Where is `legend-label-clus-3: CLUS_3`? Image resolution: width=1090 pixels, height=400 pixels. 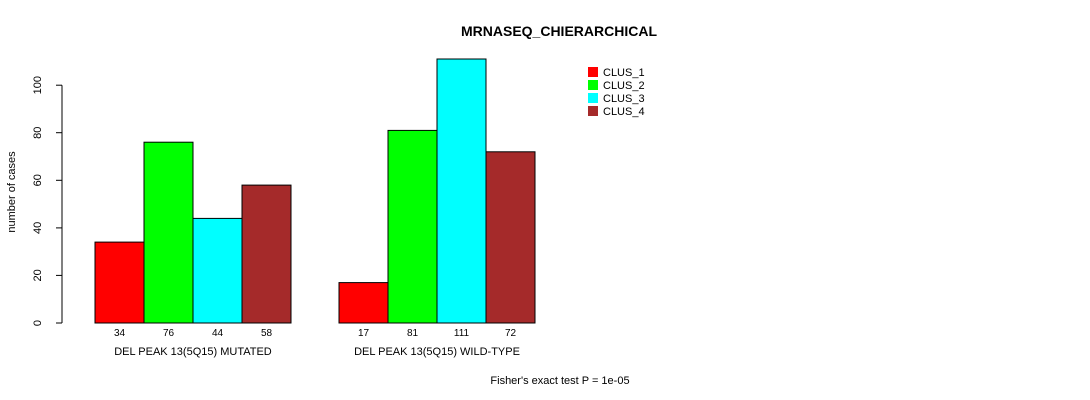
legend-label-clus-3: CLUS_3 is located at coordinates (624, 99).